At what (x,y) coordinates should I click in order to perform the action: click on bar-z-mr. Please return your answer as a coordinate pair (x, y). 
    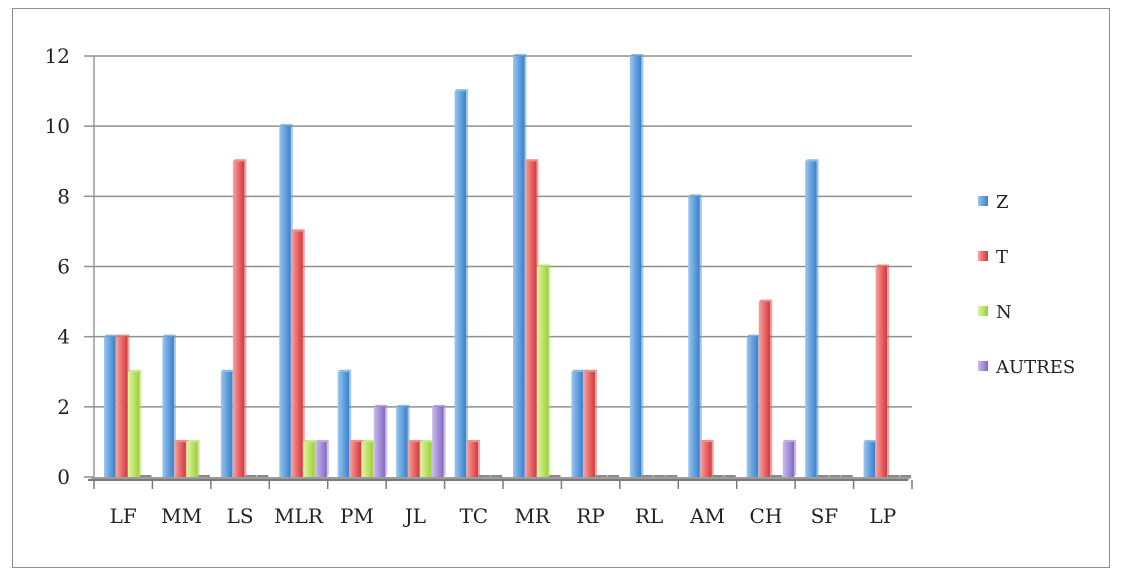
    Looking at the image, I should click on (519, 266).